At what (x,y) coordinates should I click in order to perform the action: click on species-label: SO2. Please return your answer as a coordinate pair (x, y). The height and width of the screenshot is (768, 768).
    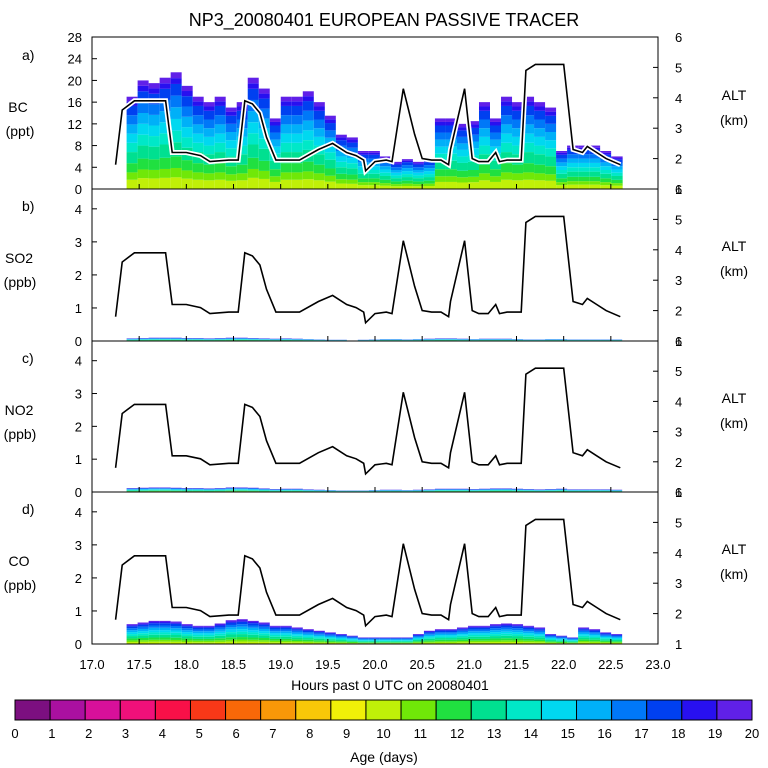
    Looking at the image, I should click on (19, 258).